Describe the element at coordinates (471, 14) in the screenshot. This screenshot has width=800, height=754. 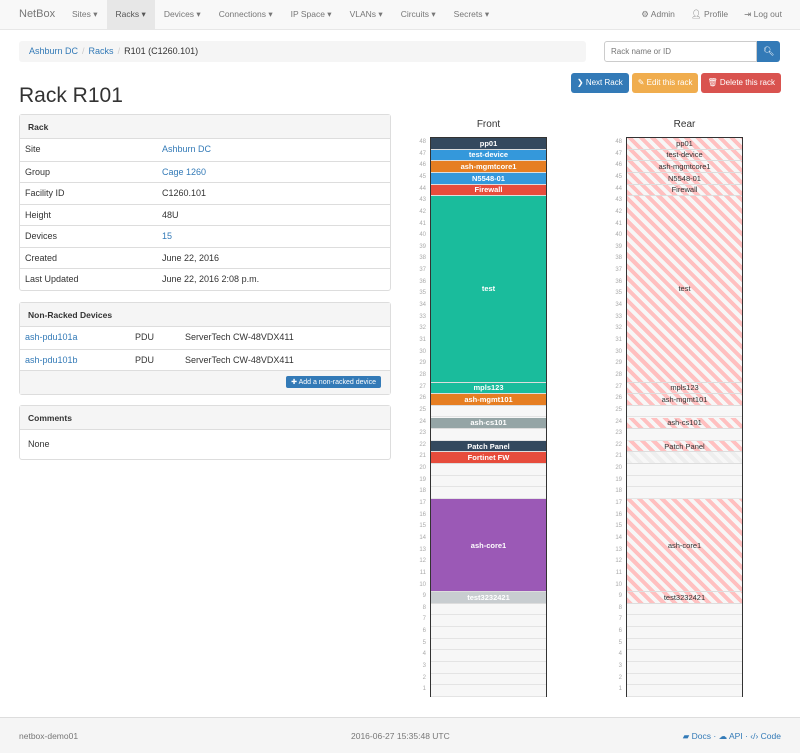
I see `nav-secrets: Secrets ▾` at that location.